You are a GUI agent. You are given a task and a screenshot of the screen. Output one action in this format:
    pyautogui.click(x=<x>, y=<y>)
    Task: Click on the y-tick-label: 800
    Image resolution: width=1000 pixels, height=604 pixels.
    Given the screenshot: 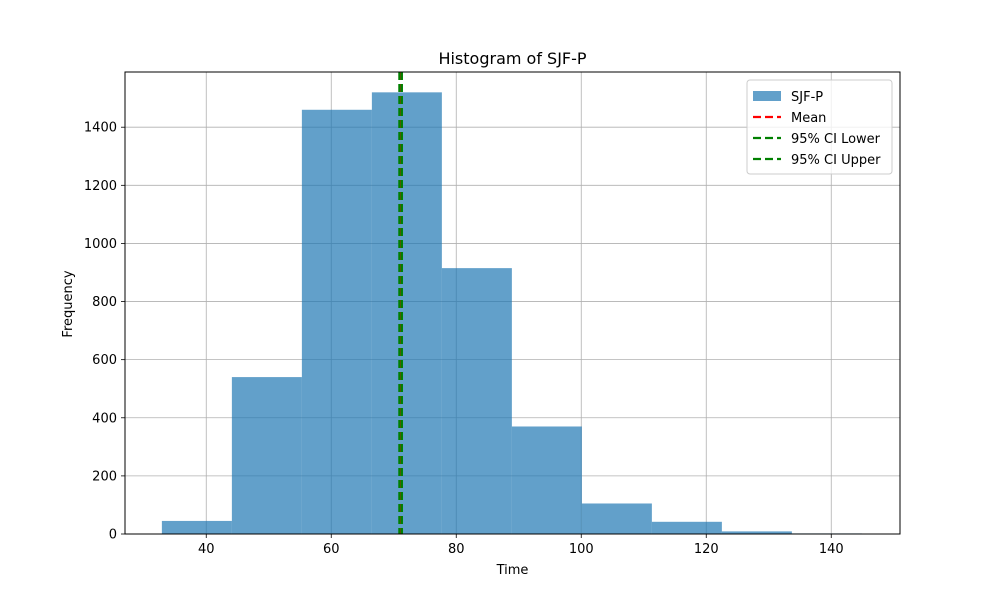 What is the action you would take?
    pyautogui.click(x=104, y=302)
    